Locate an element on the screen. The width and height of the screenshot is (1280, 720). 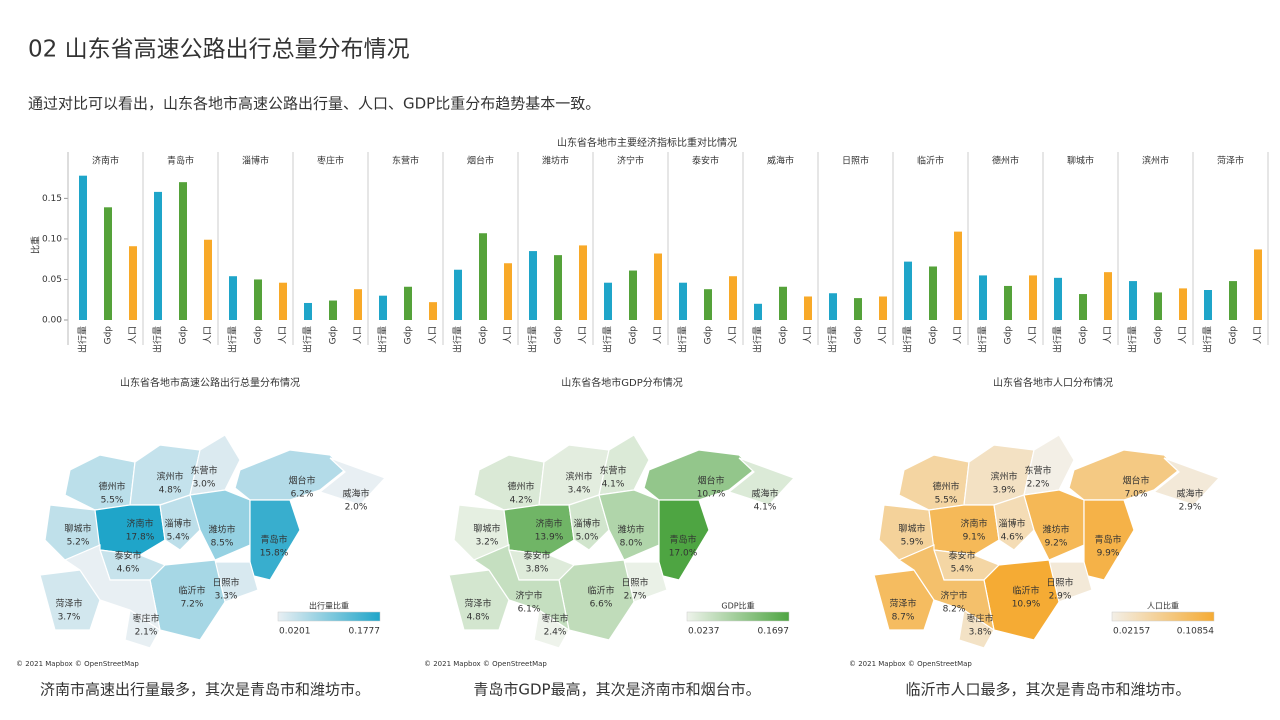
region-value: 3.8% is located at coordinates (980, 633).